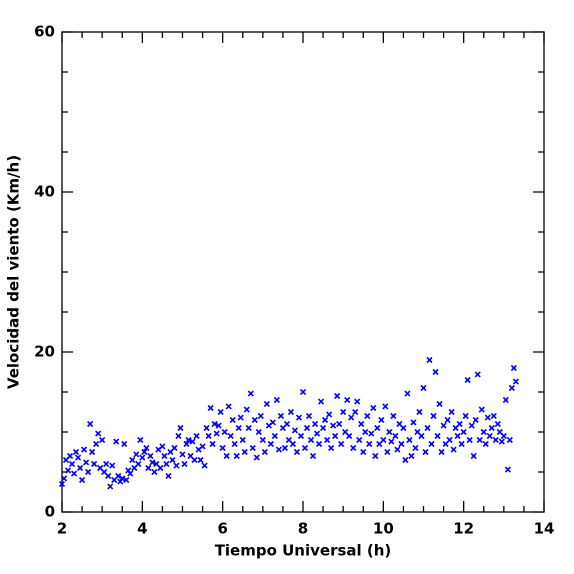 The width and height of the screenshot is (574, 574). What do you see at coordinates (303, 551) in the screenshot?
I see `x-axis-label: Tiempo Universal (h)` at bounding box center [303, 551].